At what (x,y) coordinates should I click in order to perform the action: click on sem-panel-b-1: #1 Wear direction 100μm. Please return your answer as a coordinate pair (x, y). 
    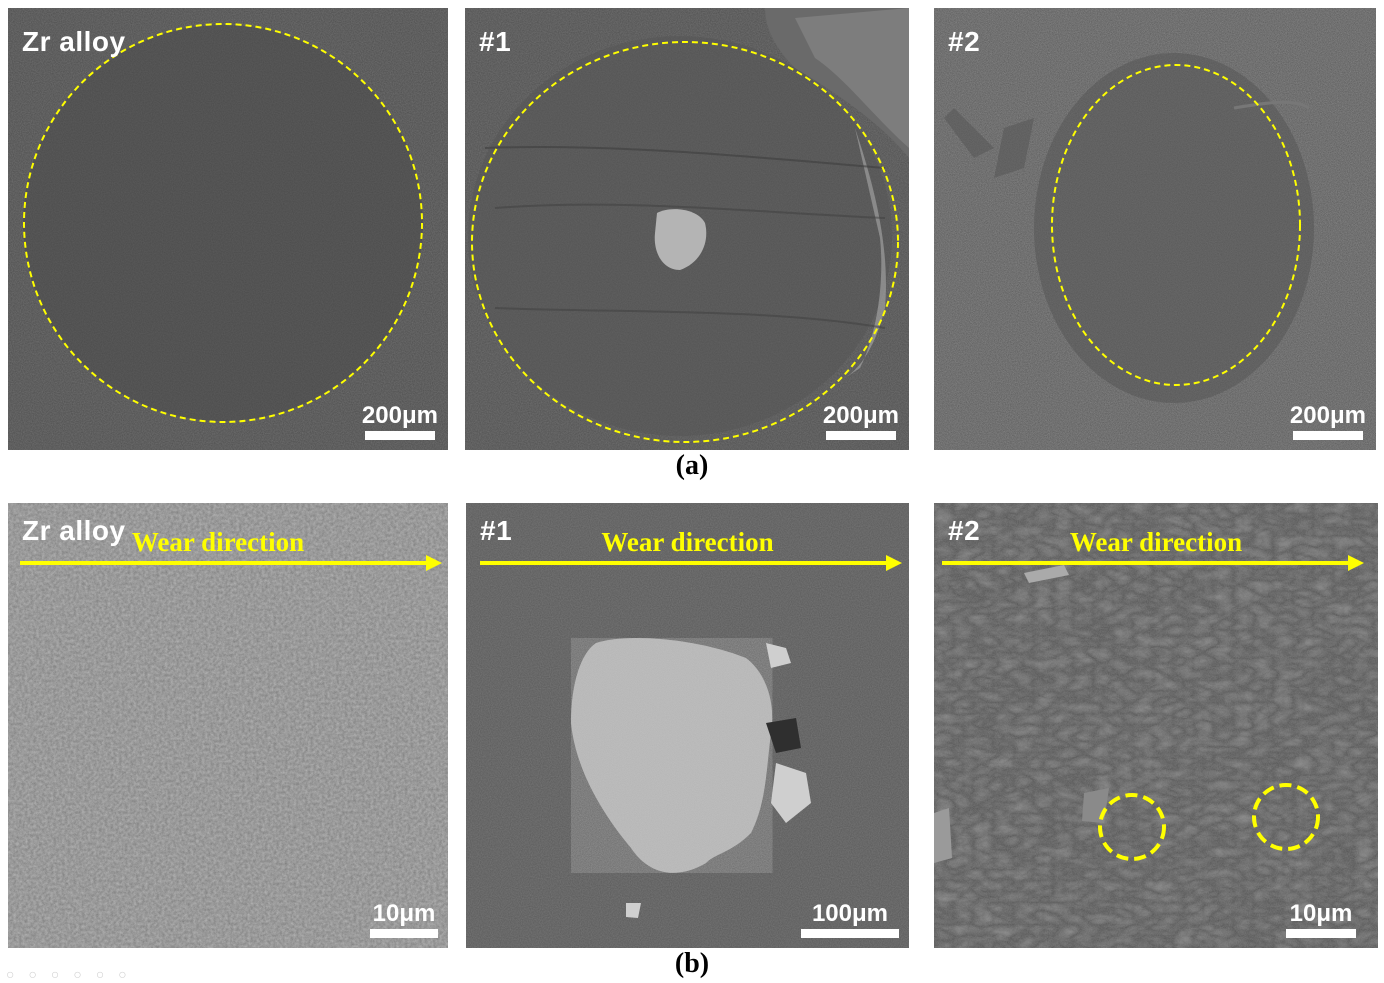
    Looking at the image, I should click on (687, 725).